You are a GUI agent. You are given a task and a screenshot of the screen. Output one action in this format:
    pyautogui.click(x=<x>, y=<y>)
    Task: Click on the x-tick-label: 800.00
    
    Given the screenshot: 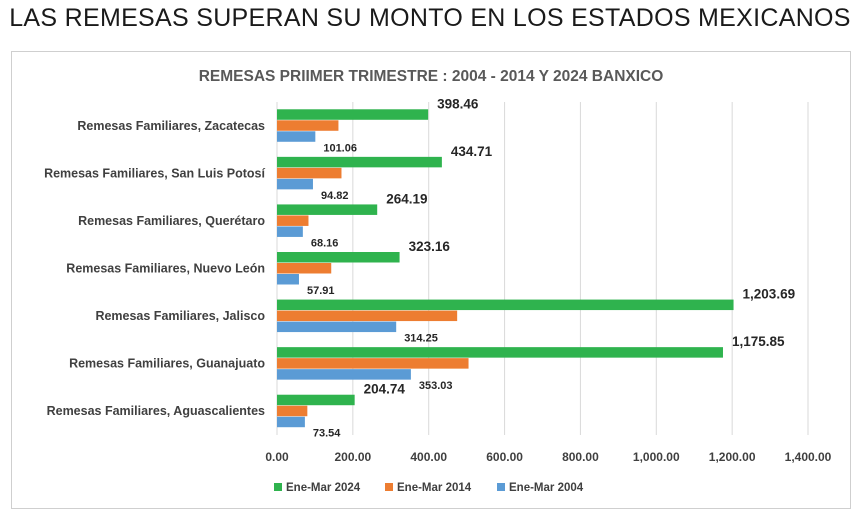 What is the action you would take?
    pyautogui.click(x=580, y=457)
    